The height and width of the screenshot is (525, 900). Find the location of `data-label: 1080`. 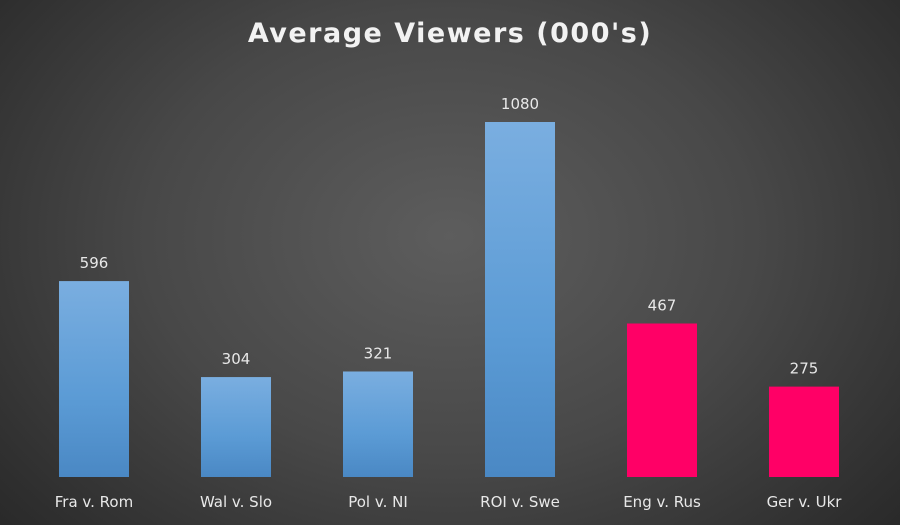

data-label: 1080 is located at coordinates (520, 104).